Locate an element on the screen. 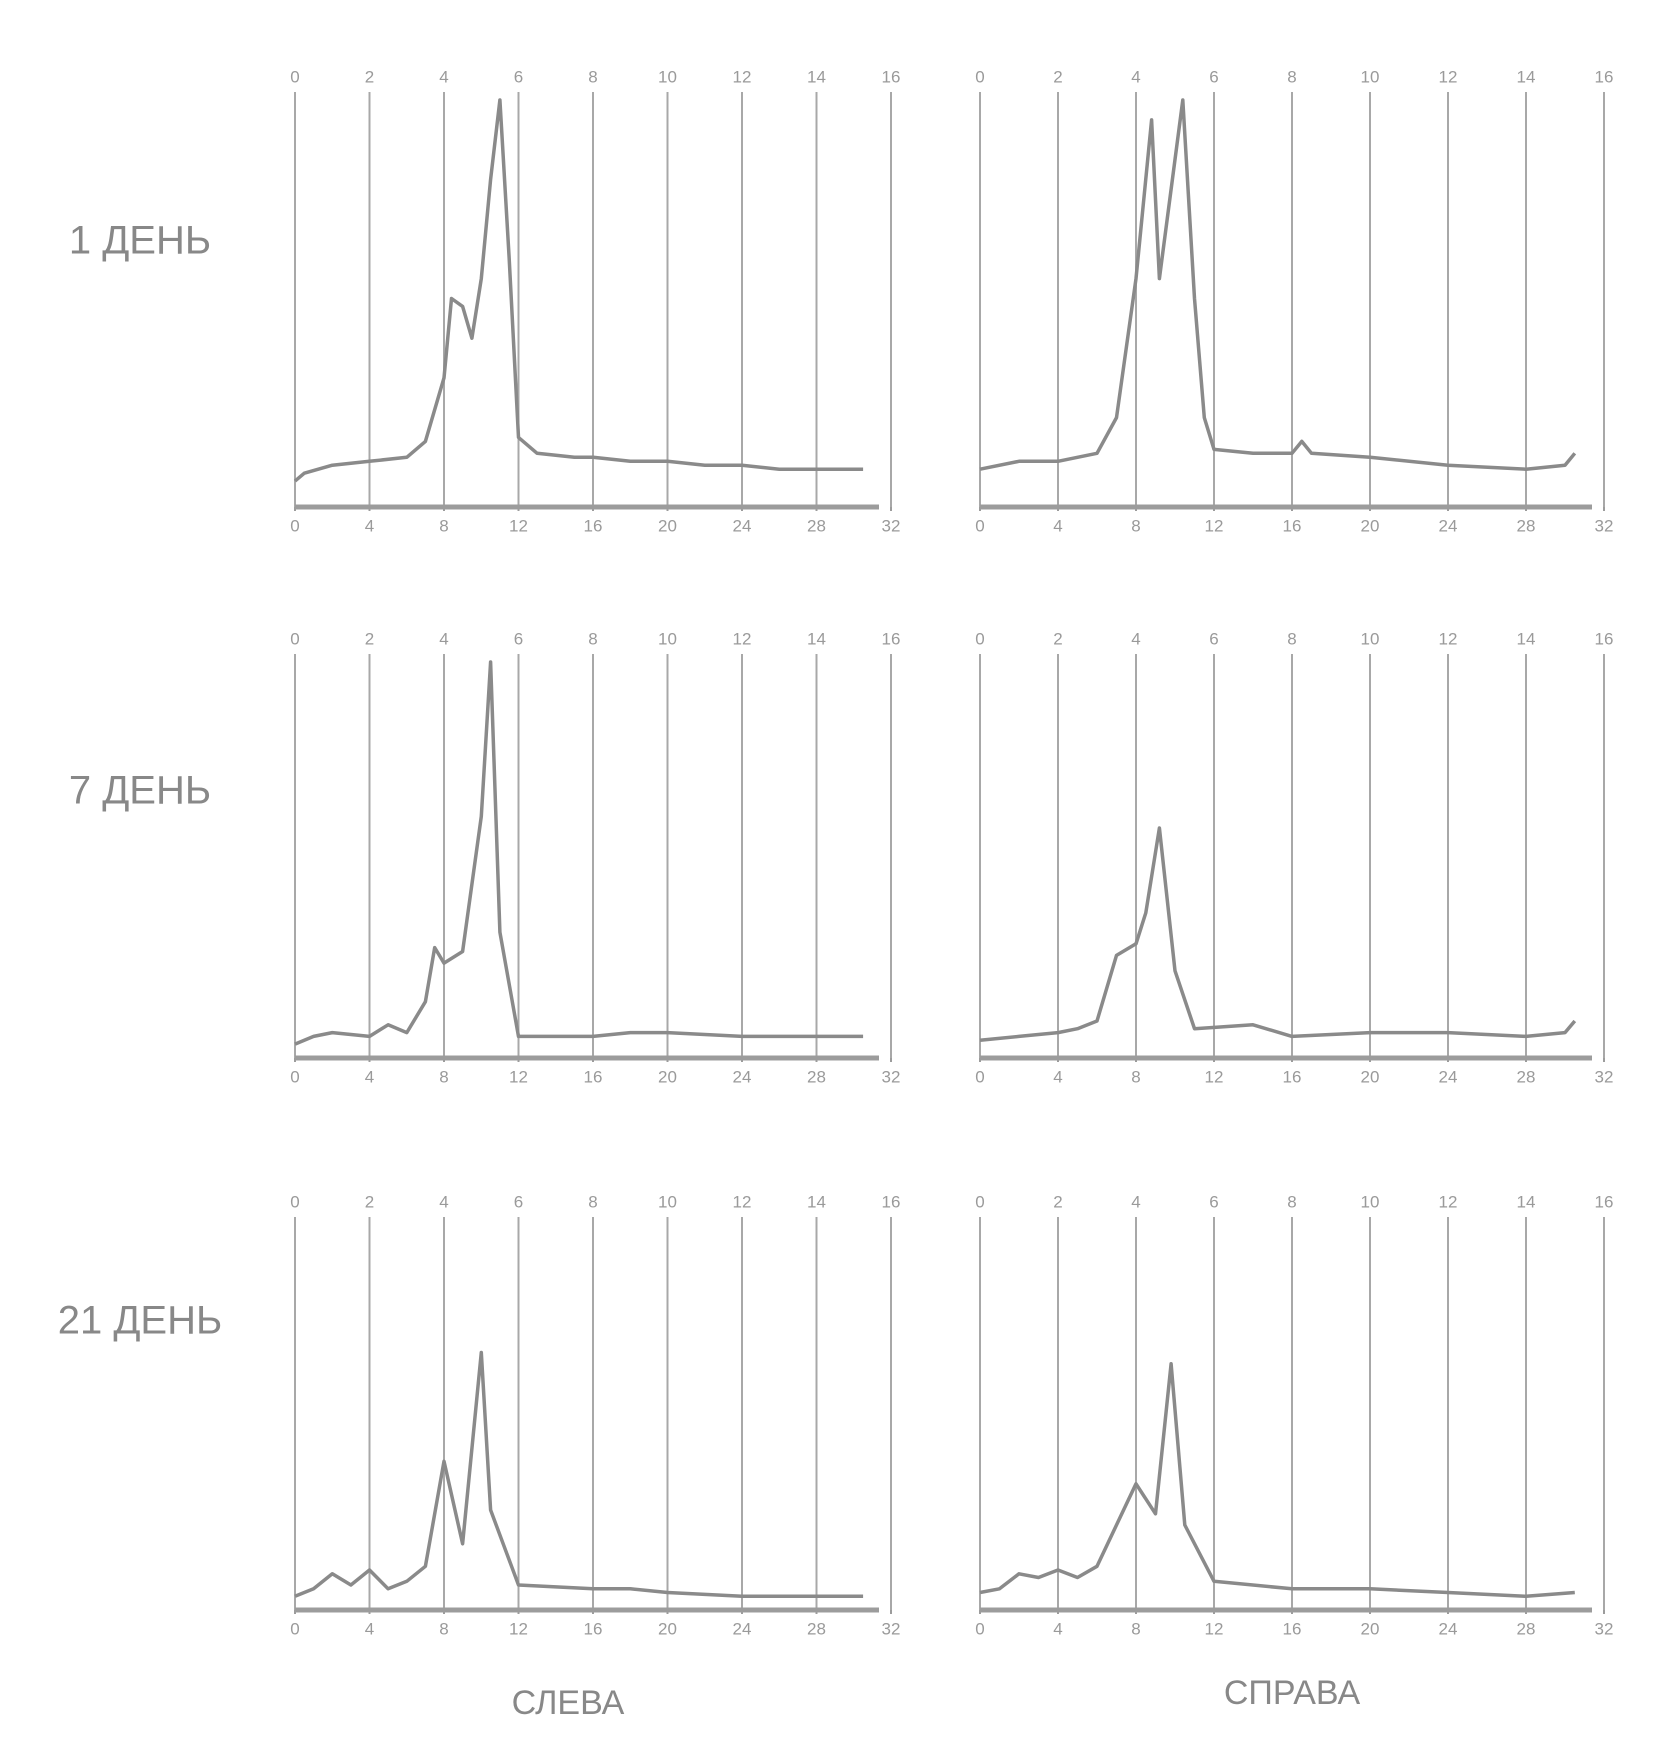  column-label: СПРАВА is located at coordinates (1292, 1693).